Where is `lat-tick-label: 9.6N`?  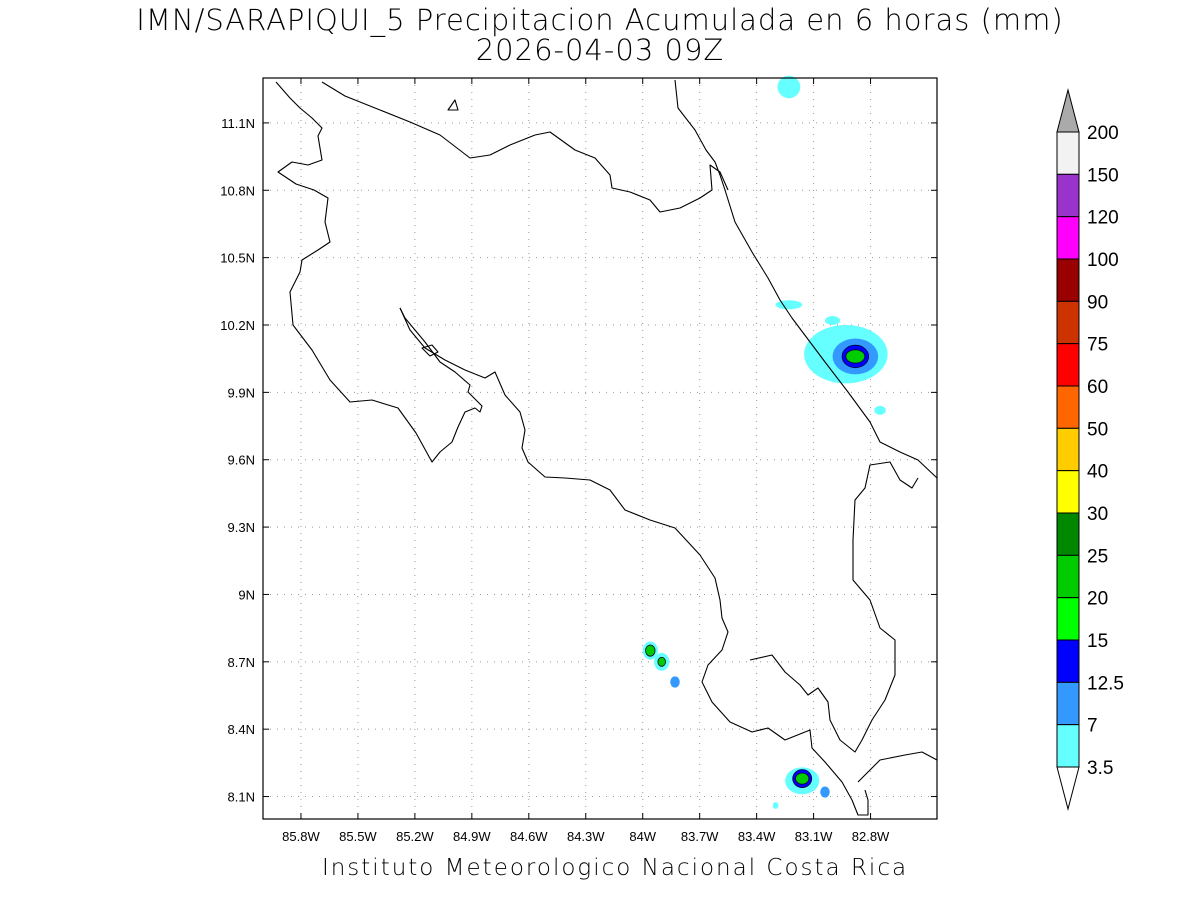 lat-tick-label: 9.6N is located at coordinates (241, 460).